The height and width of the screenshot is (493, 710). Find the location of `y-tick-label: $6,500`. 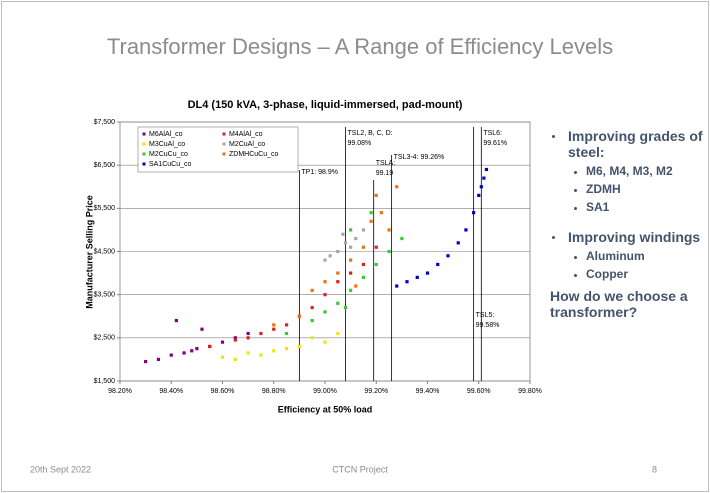

y-tick-label: $6,500 is located at coordinates (105, 165).